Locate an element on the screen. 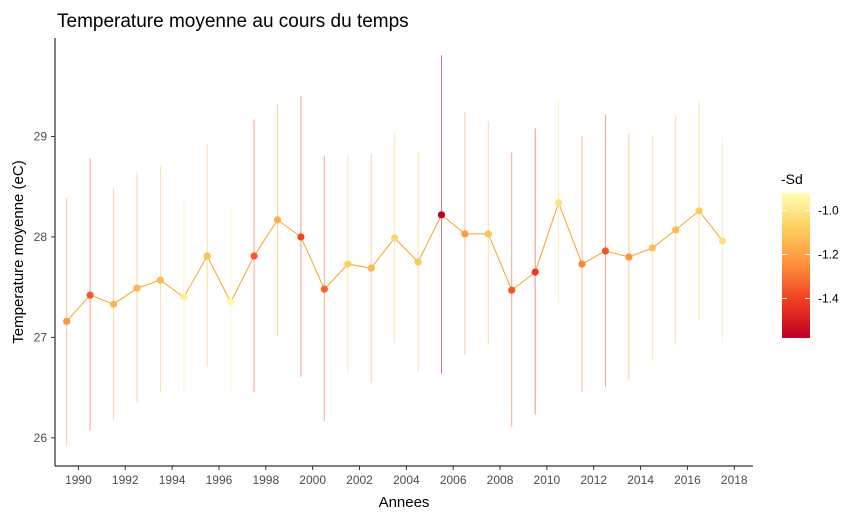 This screenshot has width=862, height=521. x-tick-label: 1994 is located at coordinates (172, 480).